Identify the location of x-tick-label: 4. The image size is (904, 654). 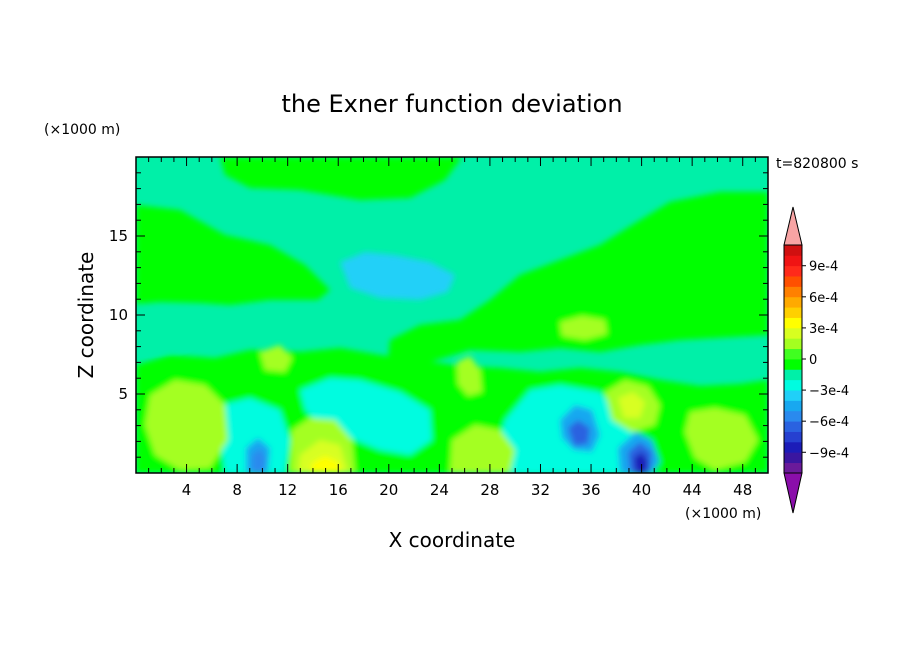
(187, 490).